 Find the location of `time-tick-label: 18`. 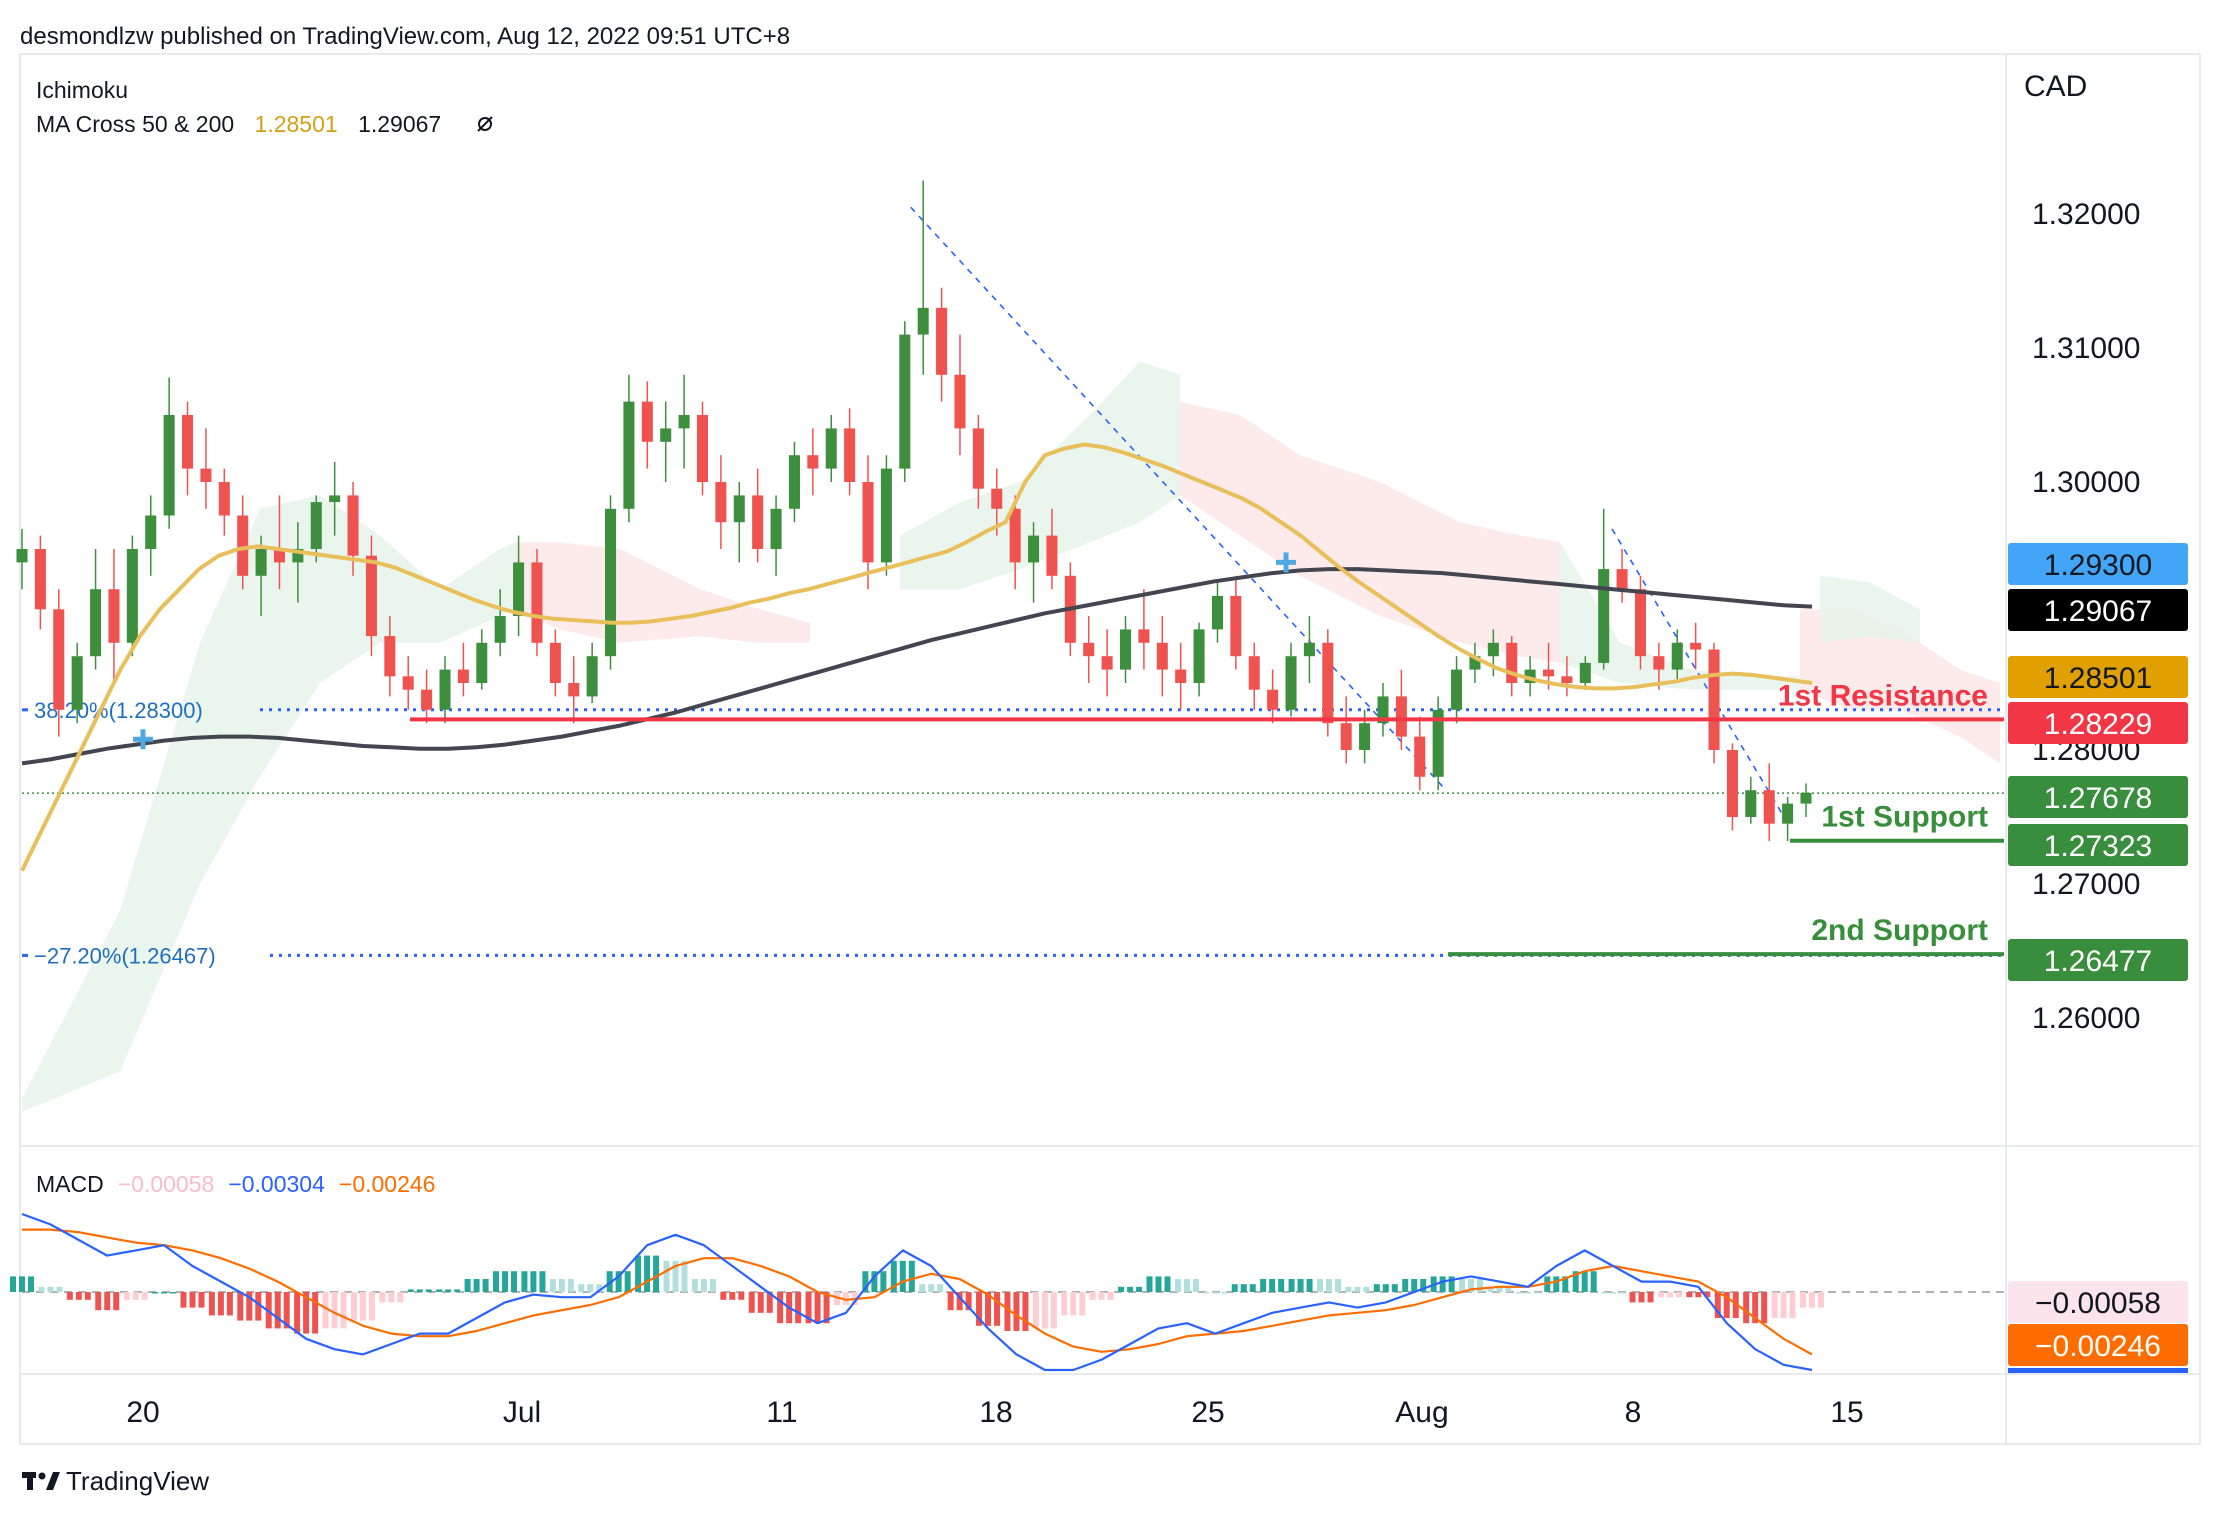

time-tick-label: 18 is located at coordinates (995, 1412).